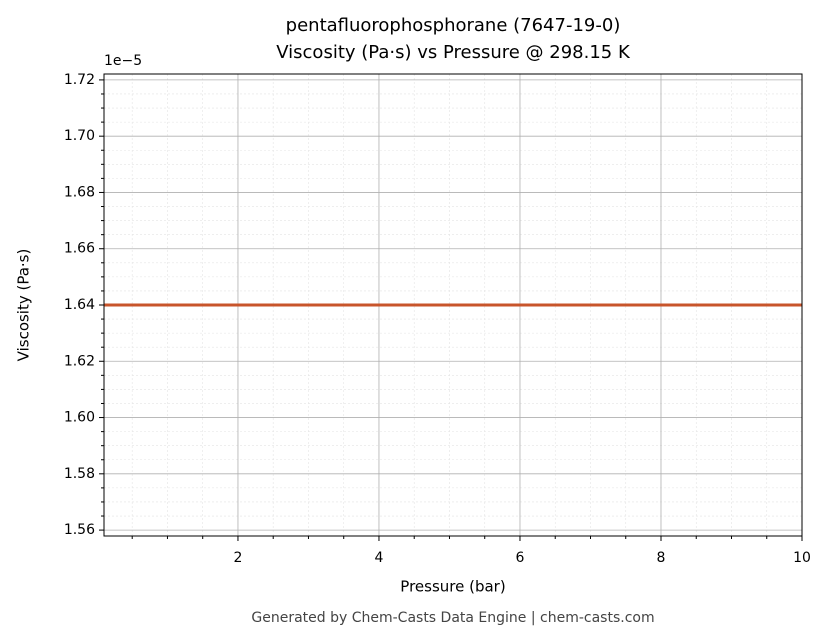 Image resolution: width=830 pixels, height=644 pixels. Describe the element at coordinates (79, 305) in the screenshot. I see `y-tick-label: 1.64` at that location.